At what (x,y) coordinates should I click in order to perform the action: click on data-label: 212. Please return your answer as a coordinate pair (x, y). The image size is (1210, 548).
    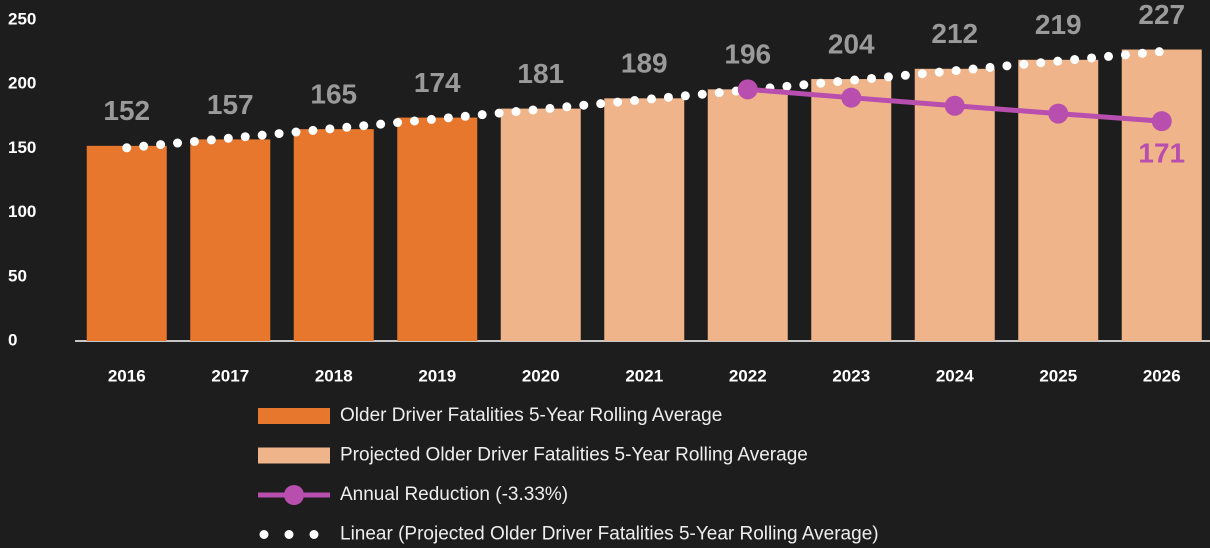
    Looking at the image, I should click on (954, 33).